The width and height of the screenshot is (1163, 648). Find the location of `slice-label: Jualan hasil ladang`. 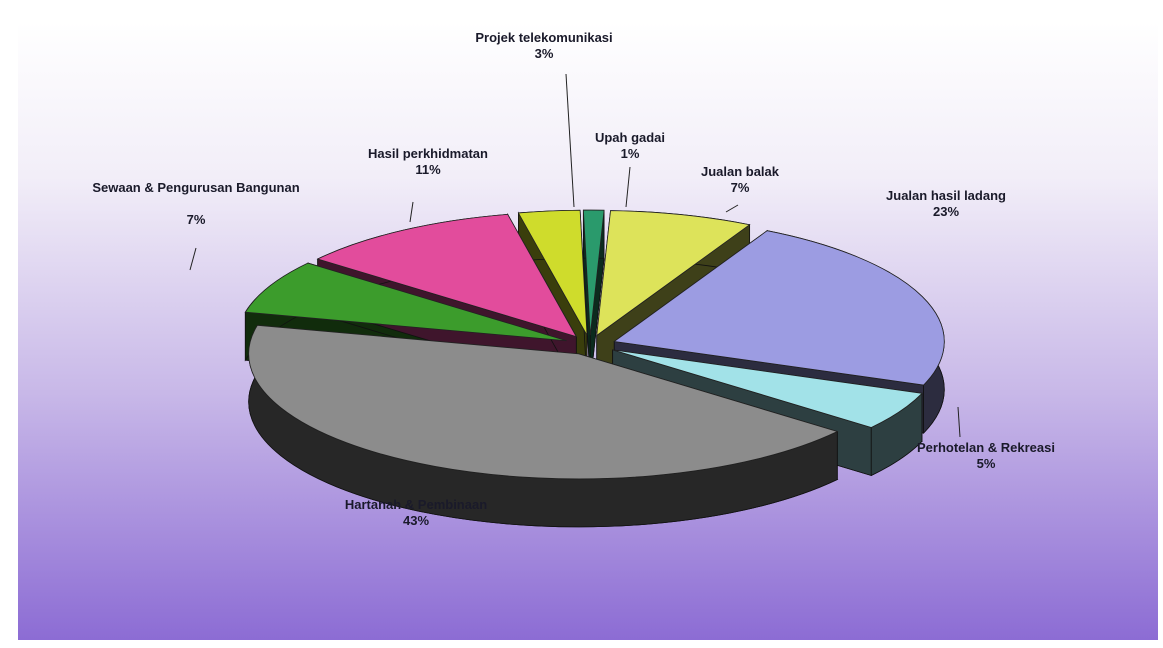

slice-label: Jualan hasil ladang is located at coordinates (946, 195).